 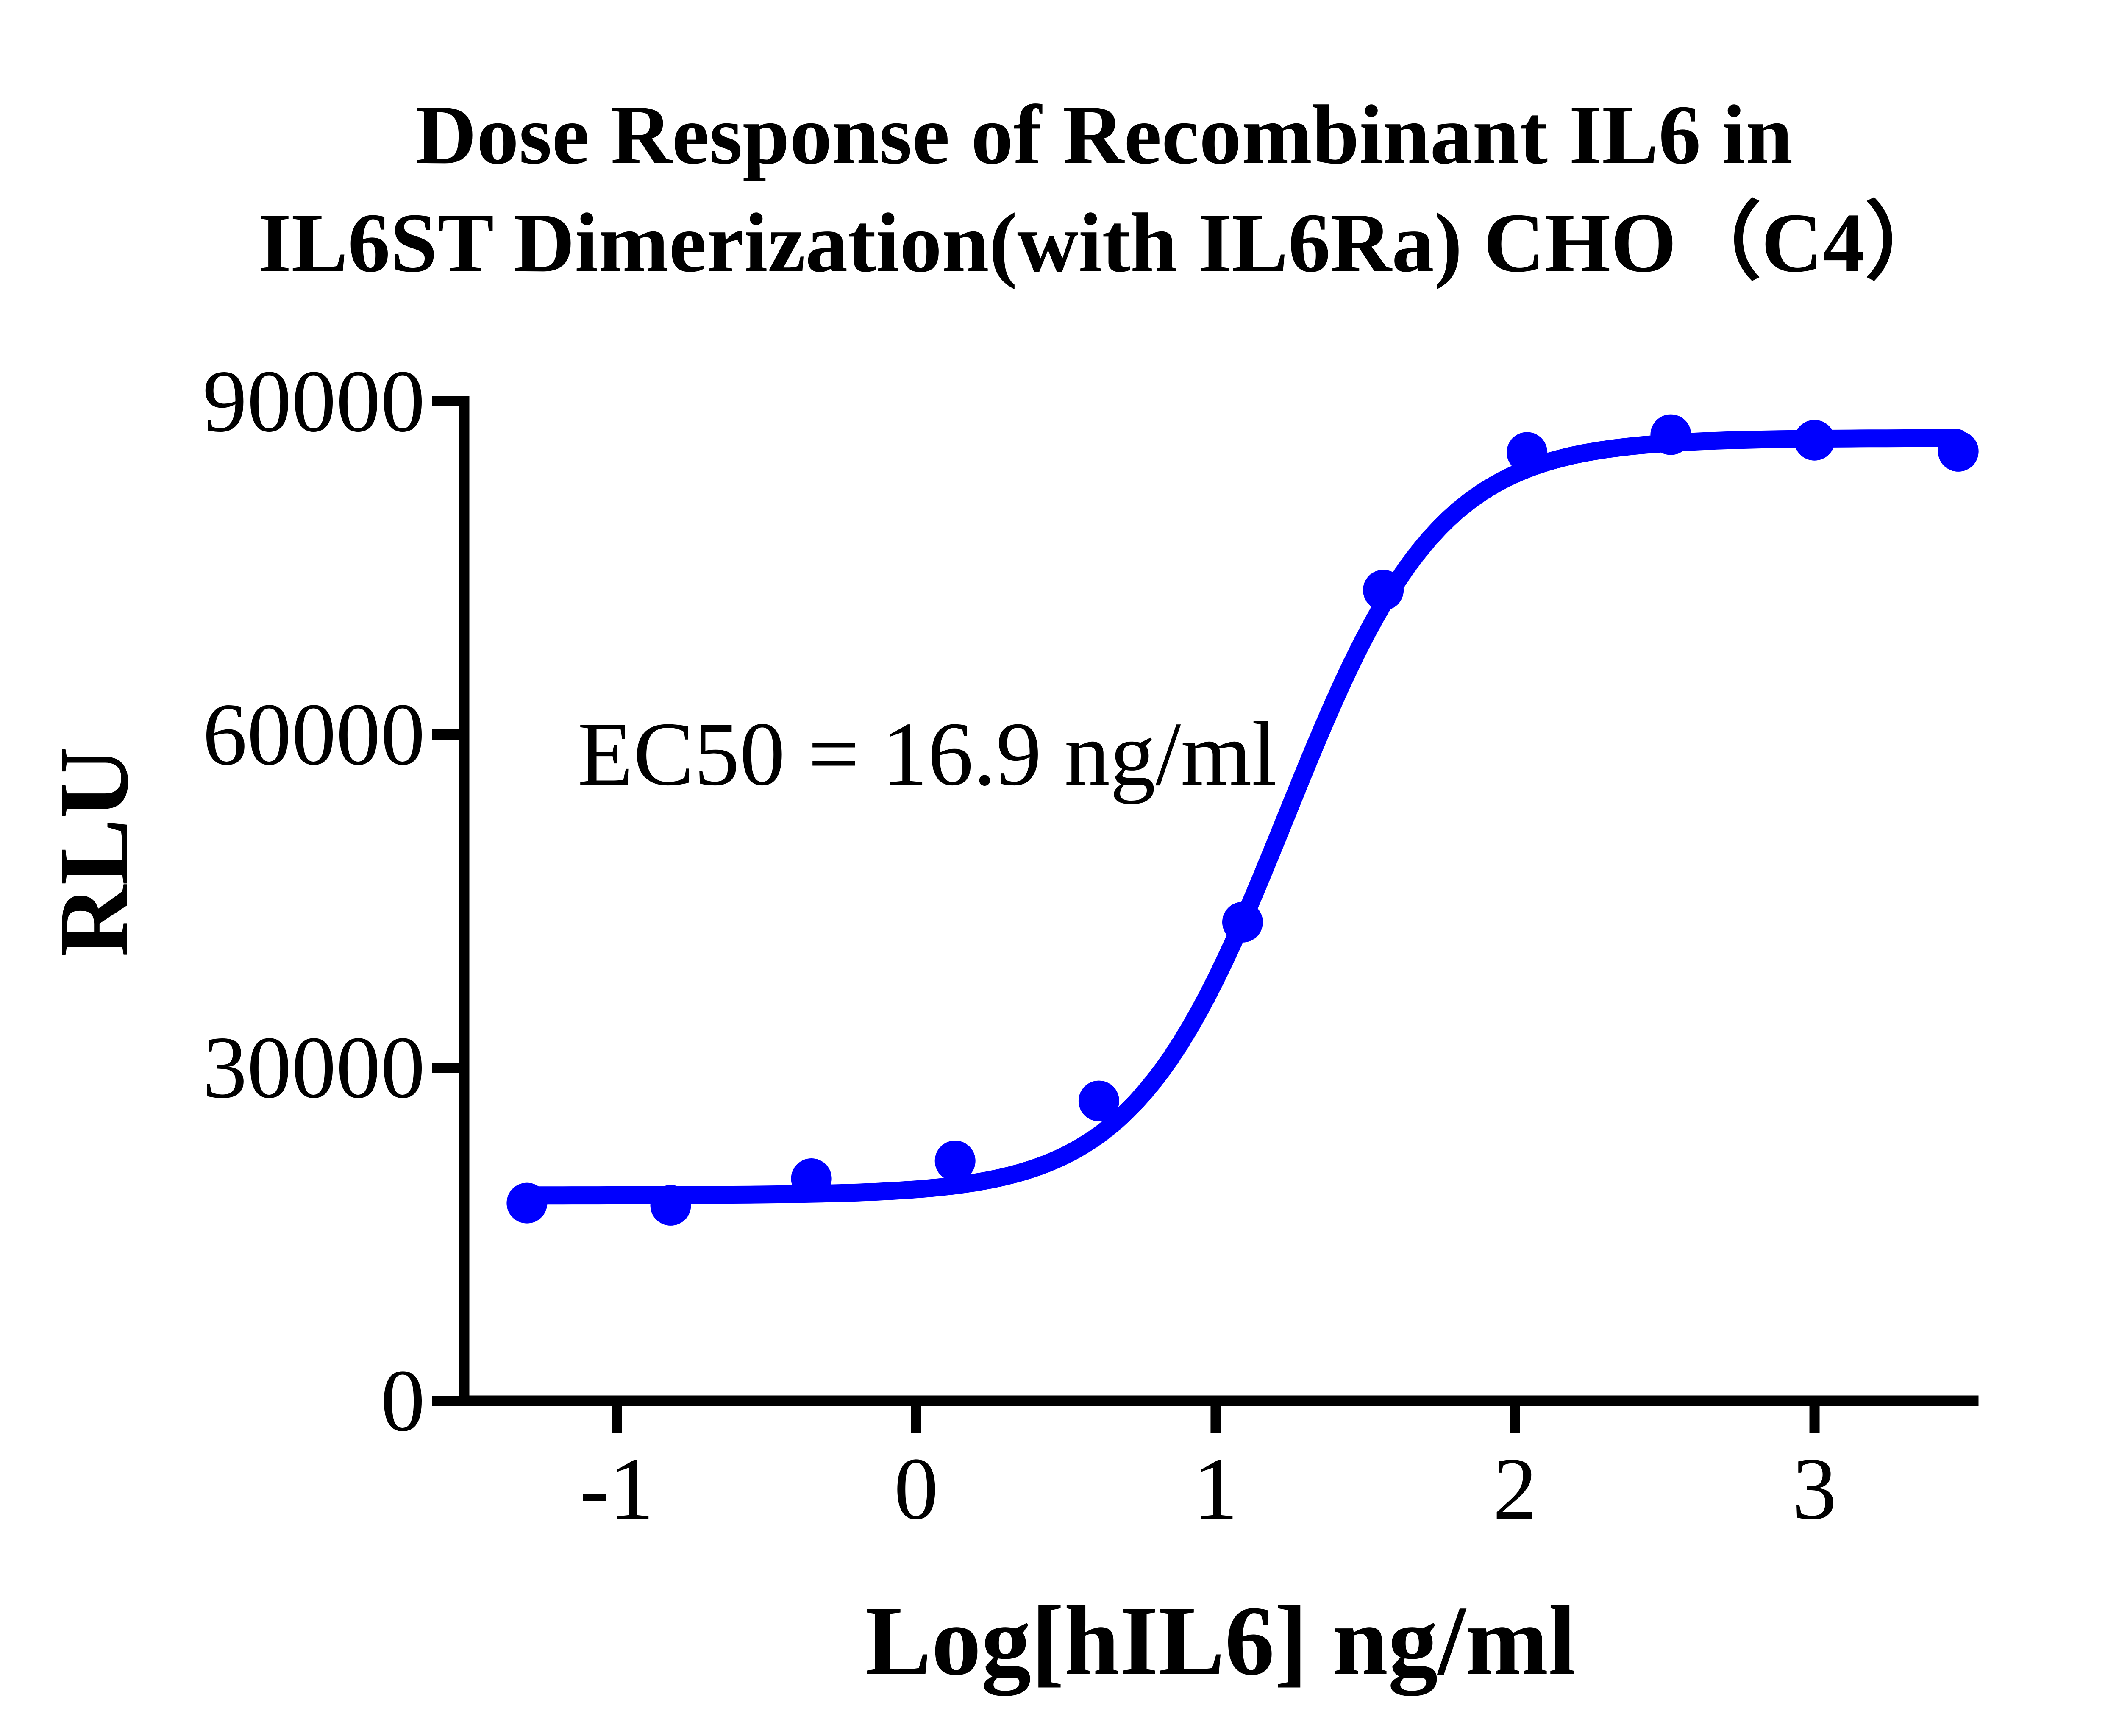 I want to click on x-tick-label: 2, so click(x=1515, y=1489).